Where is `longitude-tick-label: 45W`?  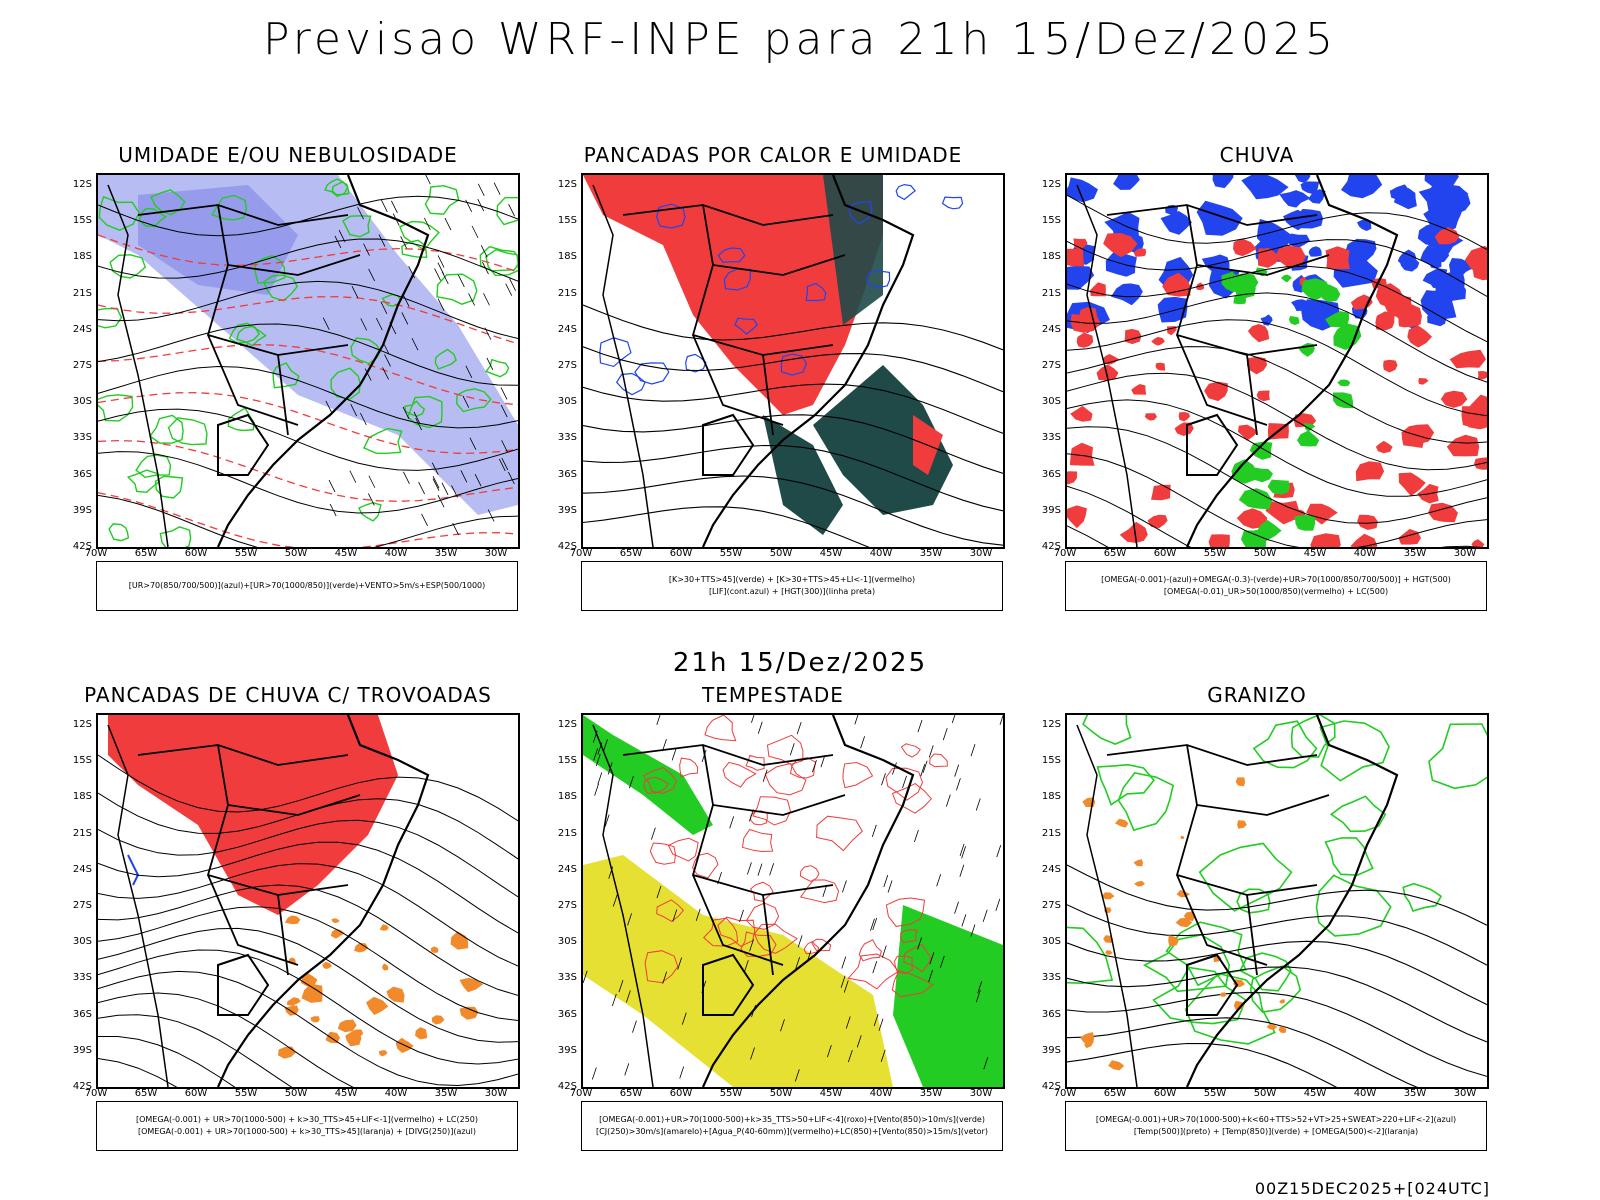
longitude-tick-label: 45W is located at coordinates (346, 1093).